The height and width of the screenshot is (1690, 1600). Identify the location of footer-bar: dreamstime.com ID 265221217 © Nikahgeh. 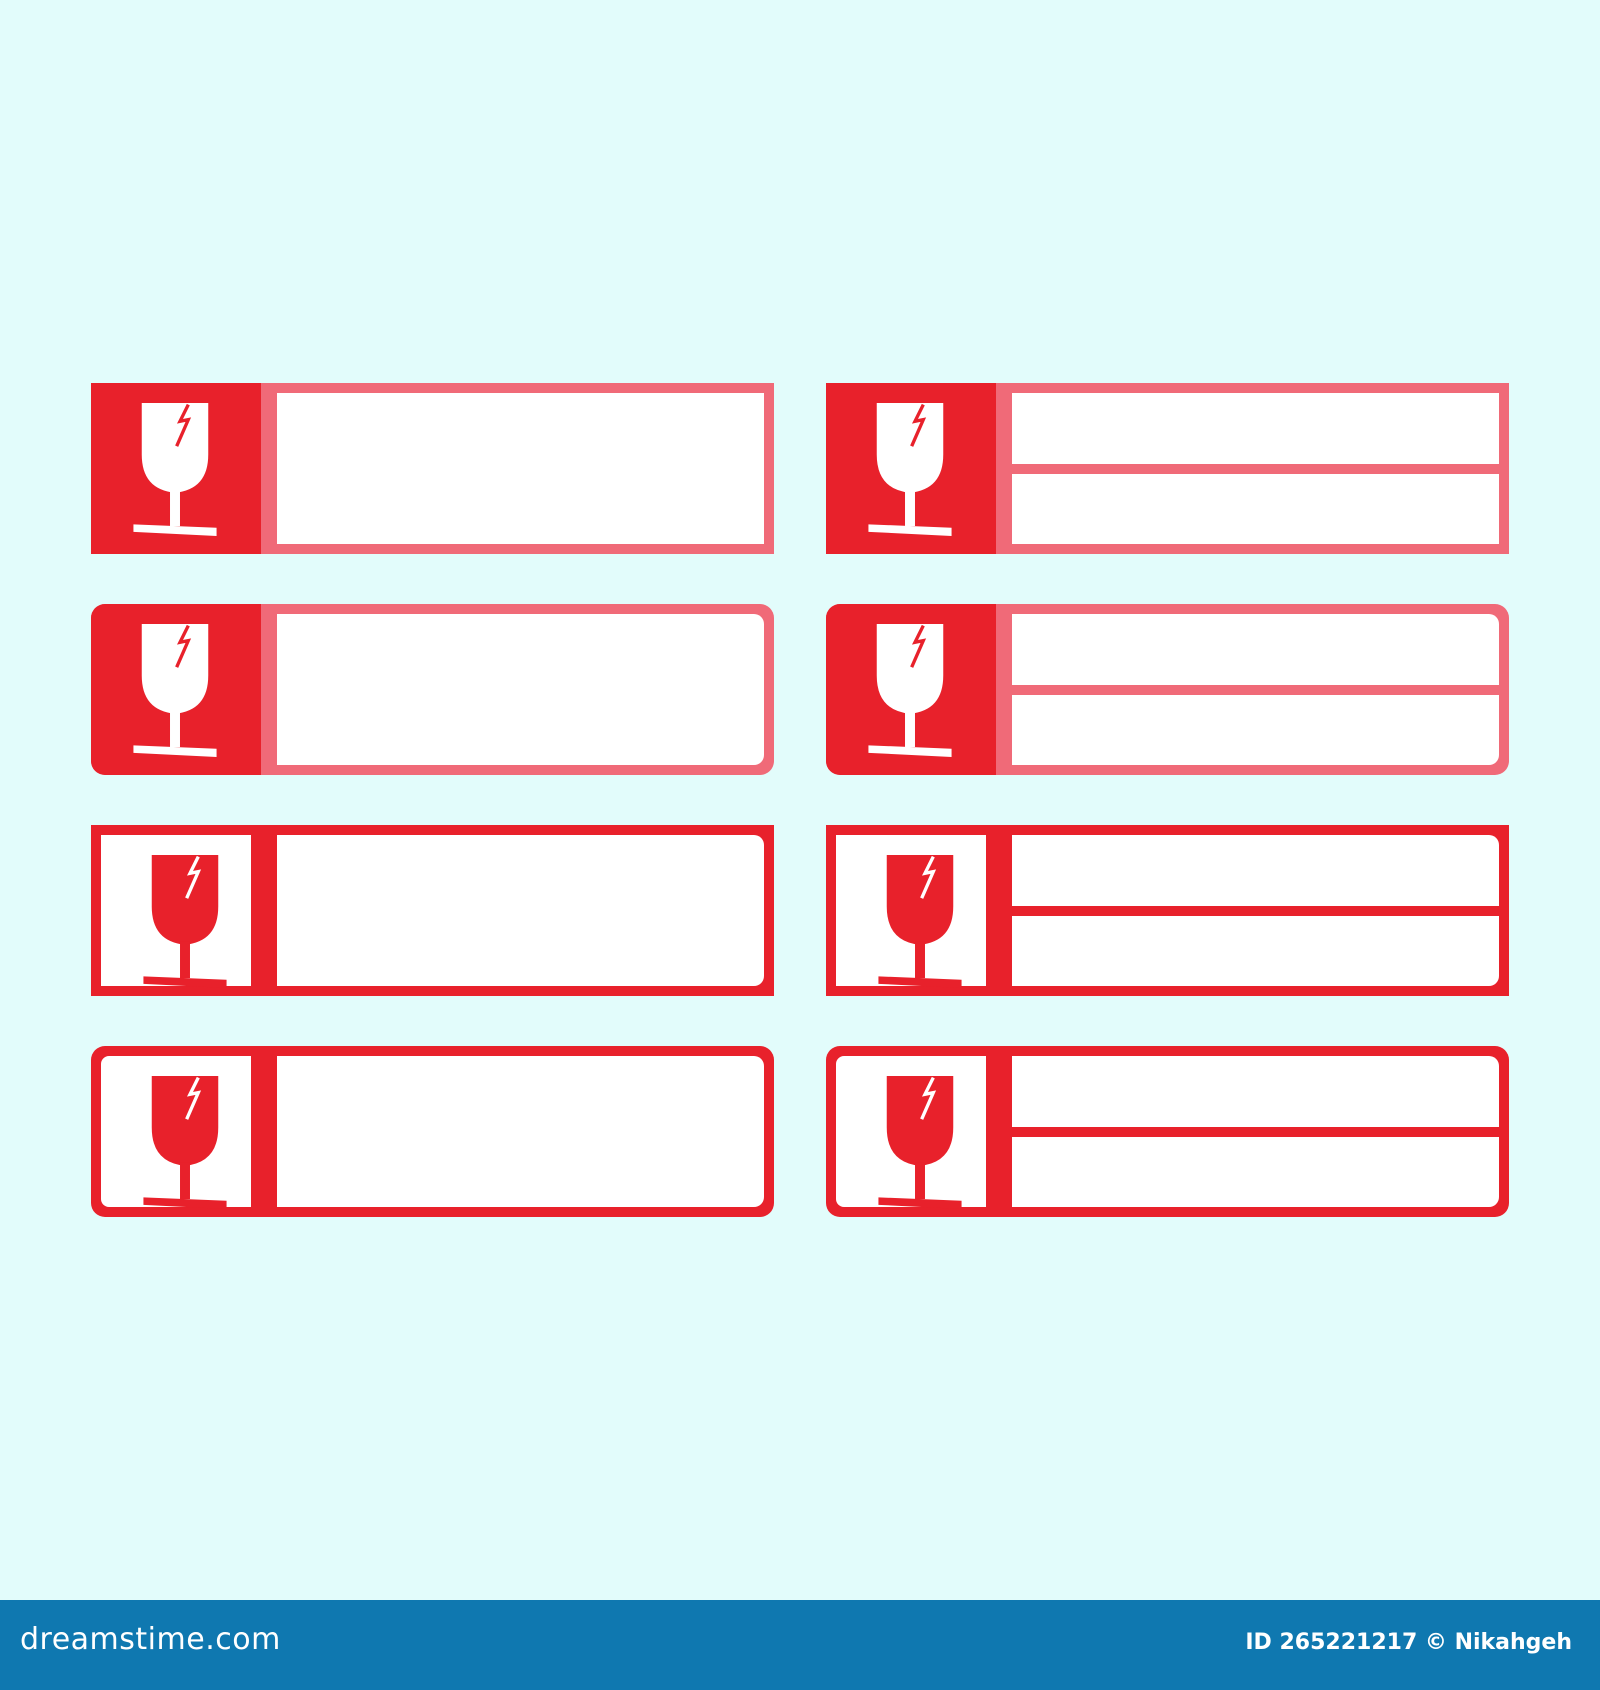
(800, 1645).